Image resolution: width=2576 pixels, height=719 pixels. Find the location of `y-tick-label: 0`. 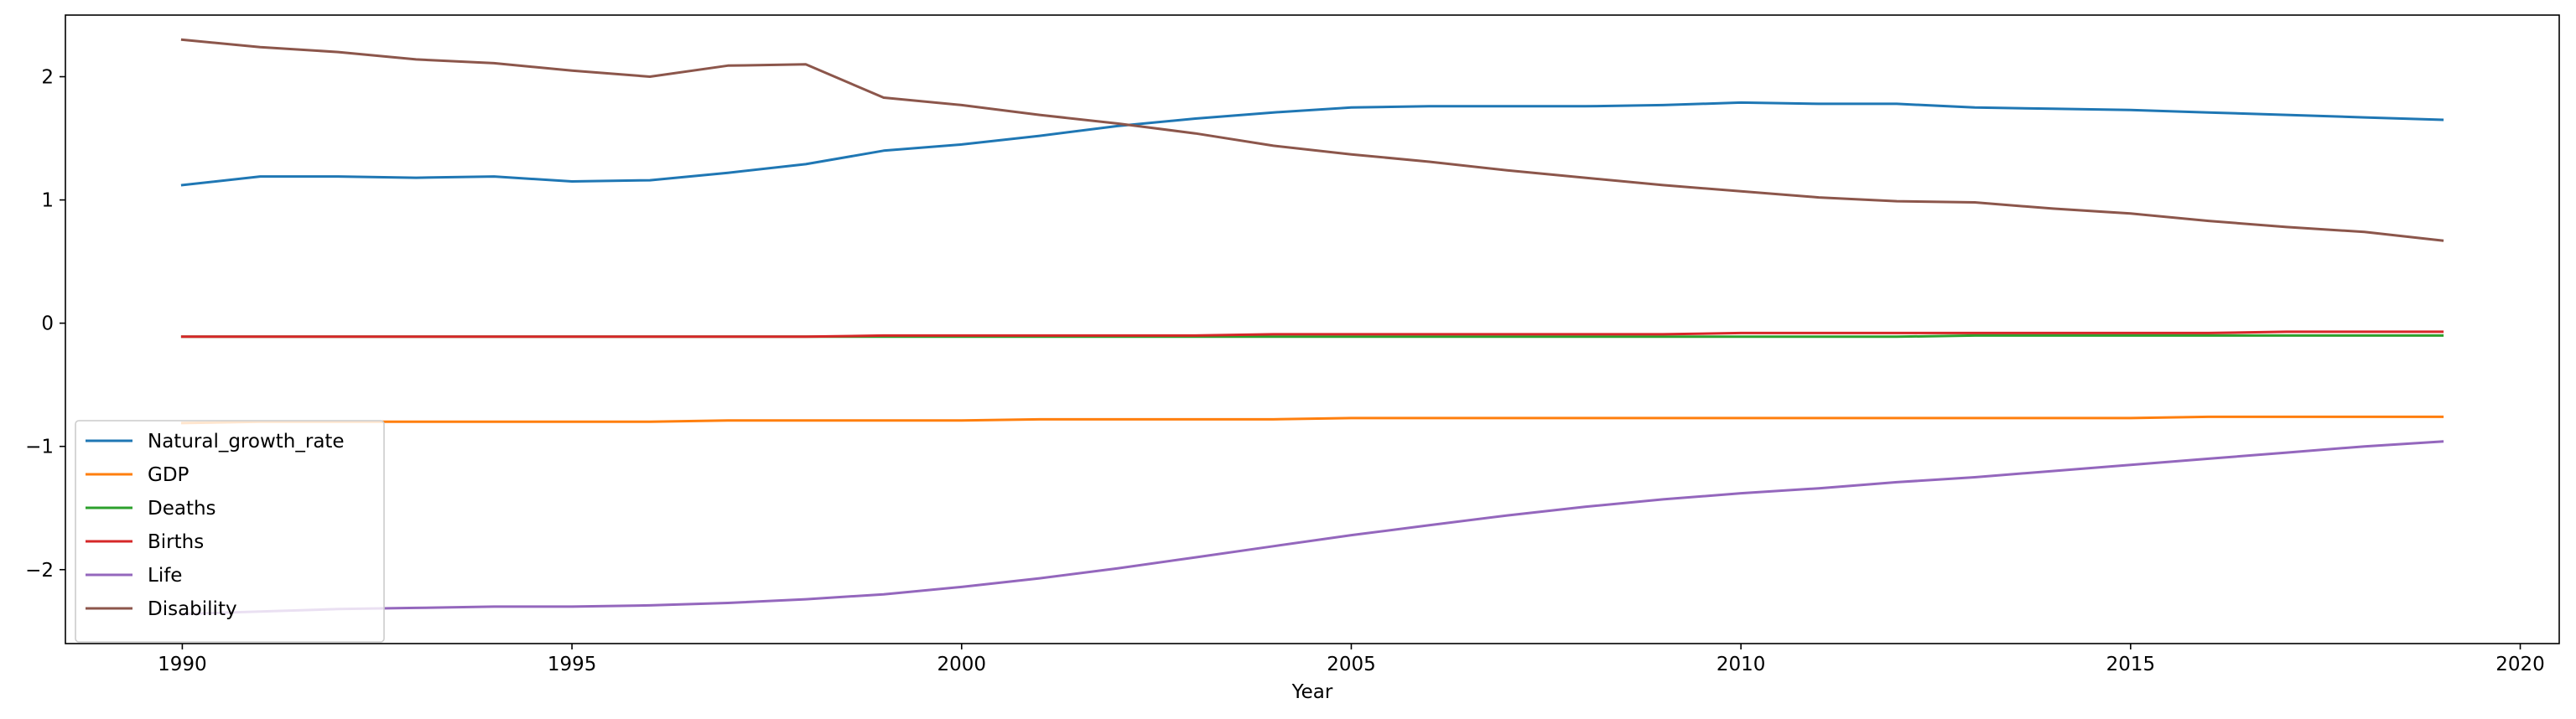

y-tick-label: 0 is located at coordinates (47, 324).